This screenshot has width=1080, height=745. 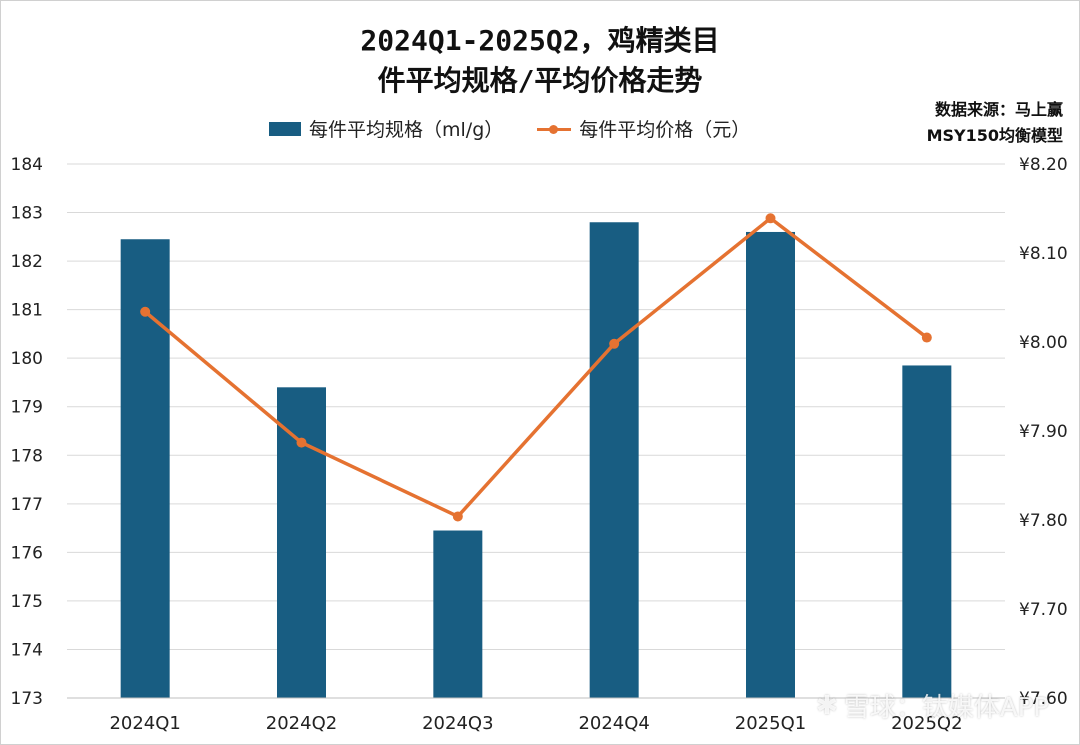 I want to click on legend-bar-swatch, so click(x=285, y=128).